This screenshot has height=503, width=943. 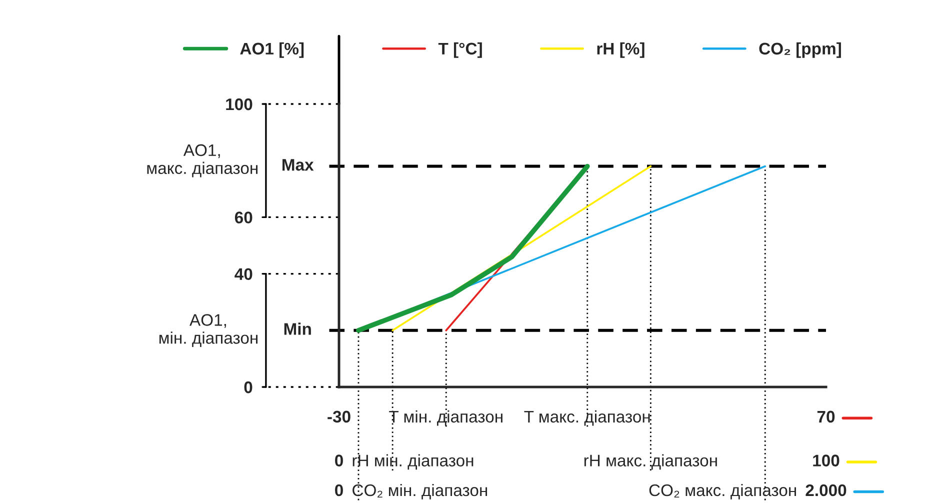 I want to click on x-tick-label: 70, so click(x=826, y=416).